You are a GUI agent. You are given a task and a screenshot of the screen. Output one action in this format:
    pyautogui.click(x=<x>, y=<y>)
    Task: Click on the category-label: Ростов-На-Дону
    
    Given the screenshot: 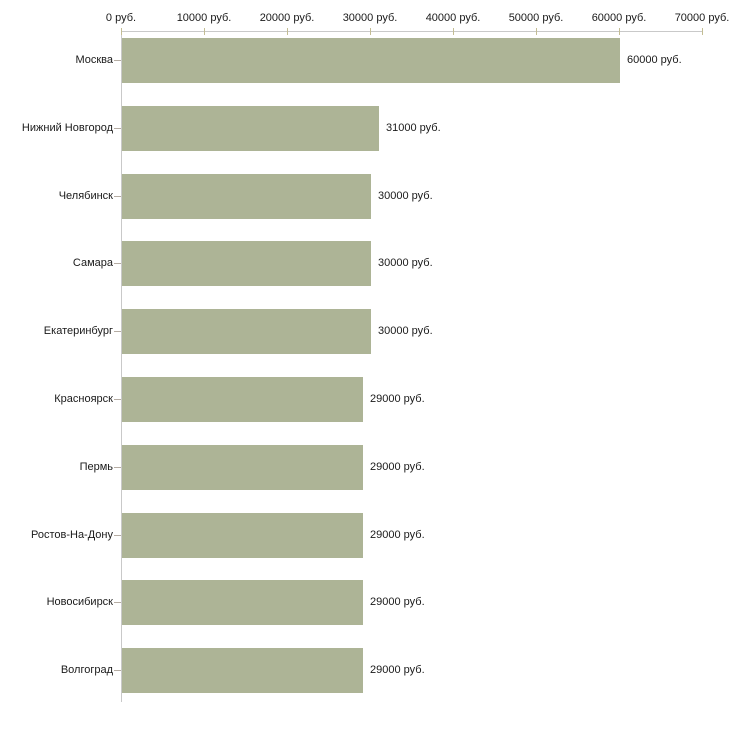 What is the action you would take?
    pyautogui.click(x=71, y=535)
    